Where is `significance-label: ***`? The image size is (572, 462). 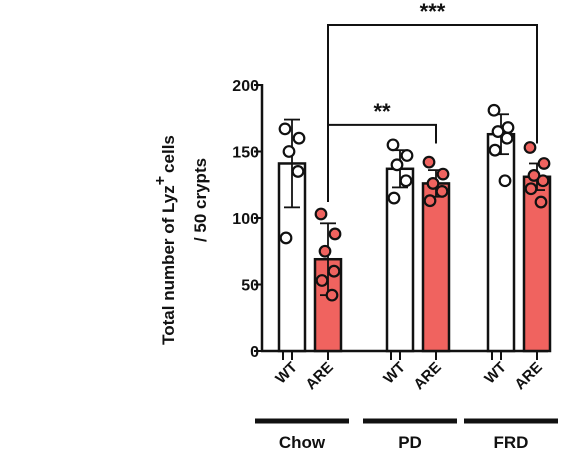
significance-label: *** is located at coordinates (433, 12).